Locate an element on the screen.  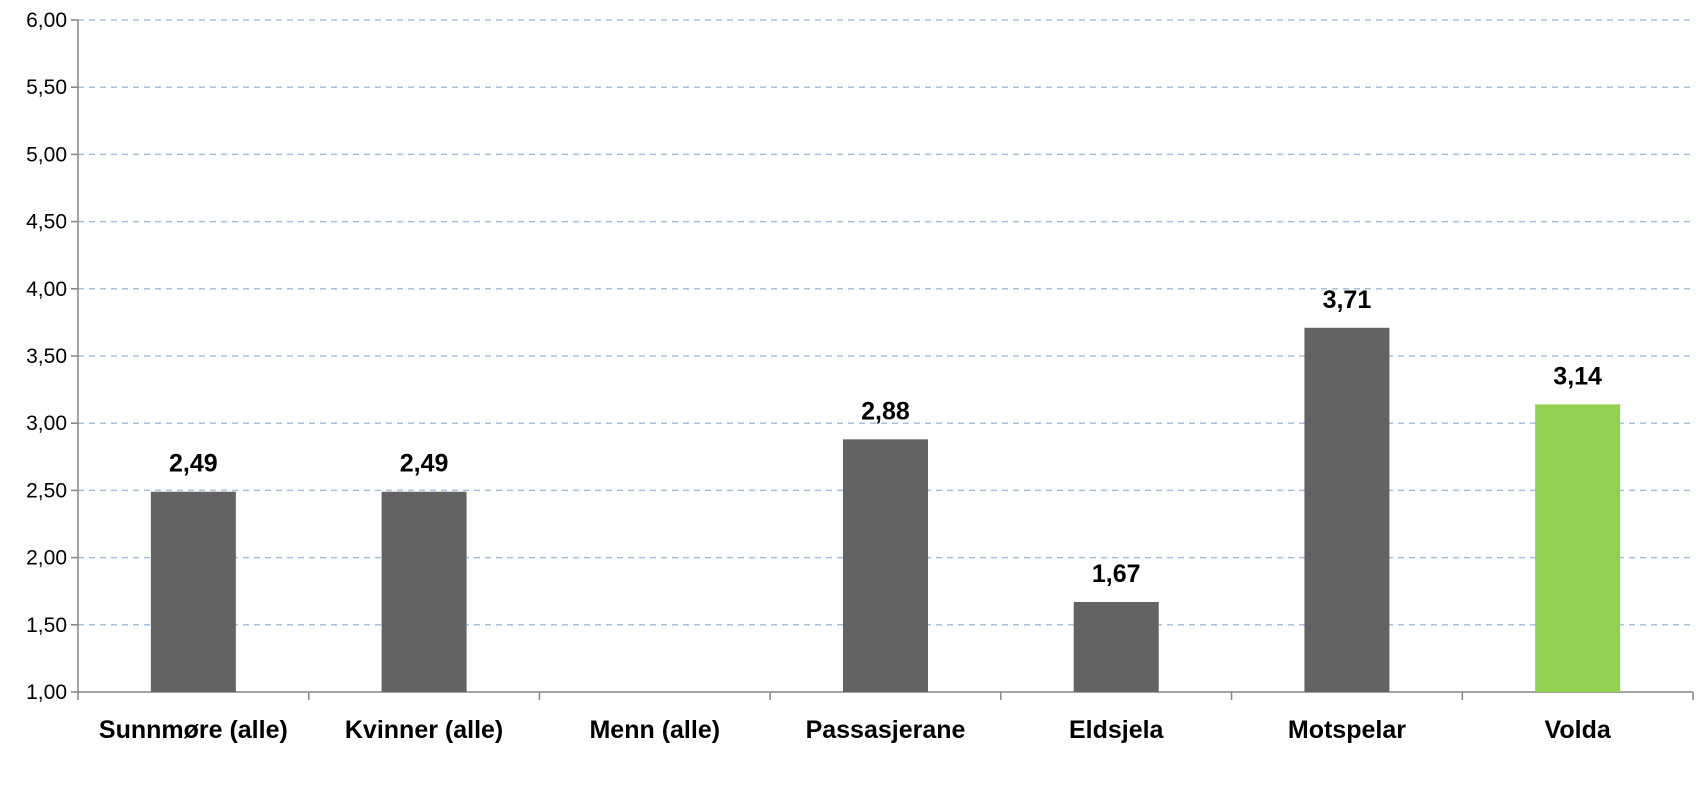
data-label: 3,71 is located at coordinates (1347, 300).